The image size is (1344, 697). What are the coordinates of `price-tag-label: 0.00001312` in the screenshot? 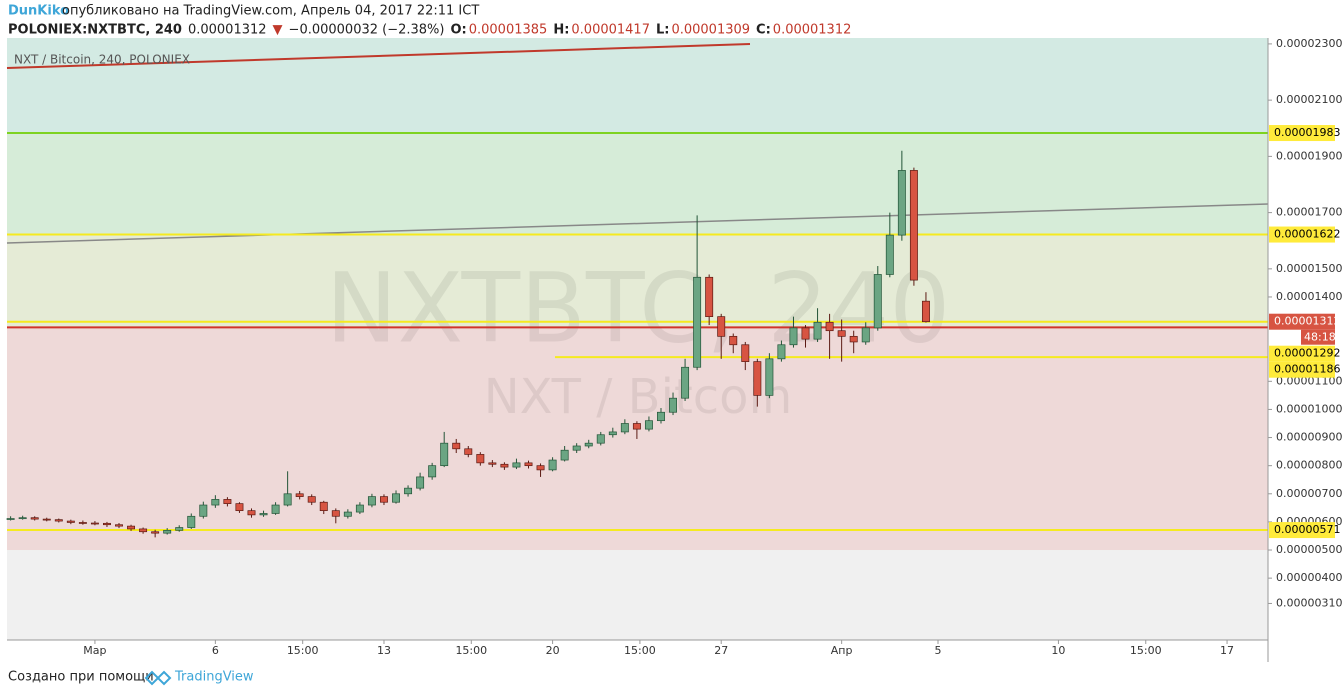 It's located at (1307, 321).